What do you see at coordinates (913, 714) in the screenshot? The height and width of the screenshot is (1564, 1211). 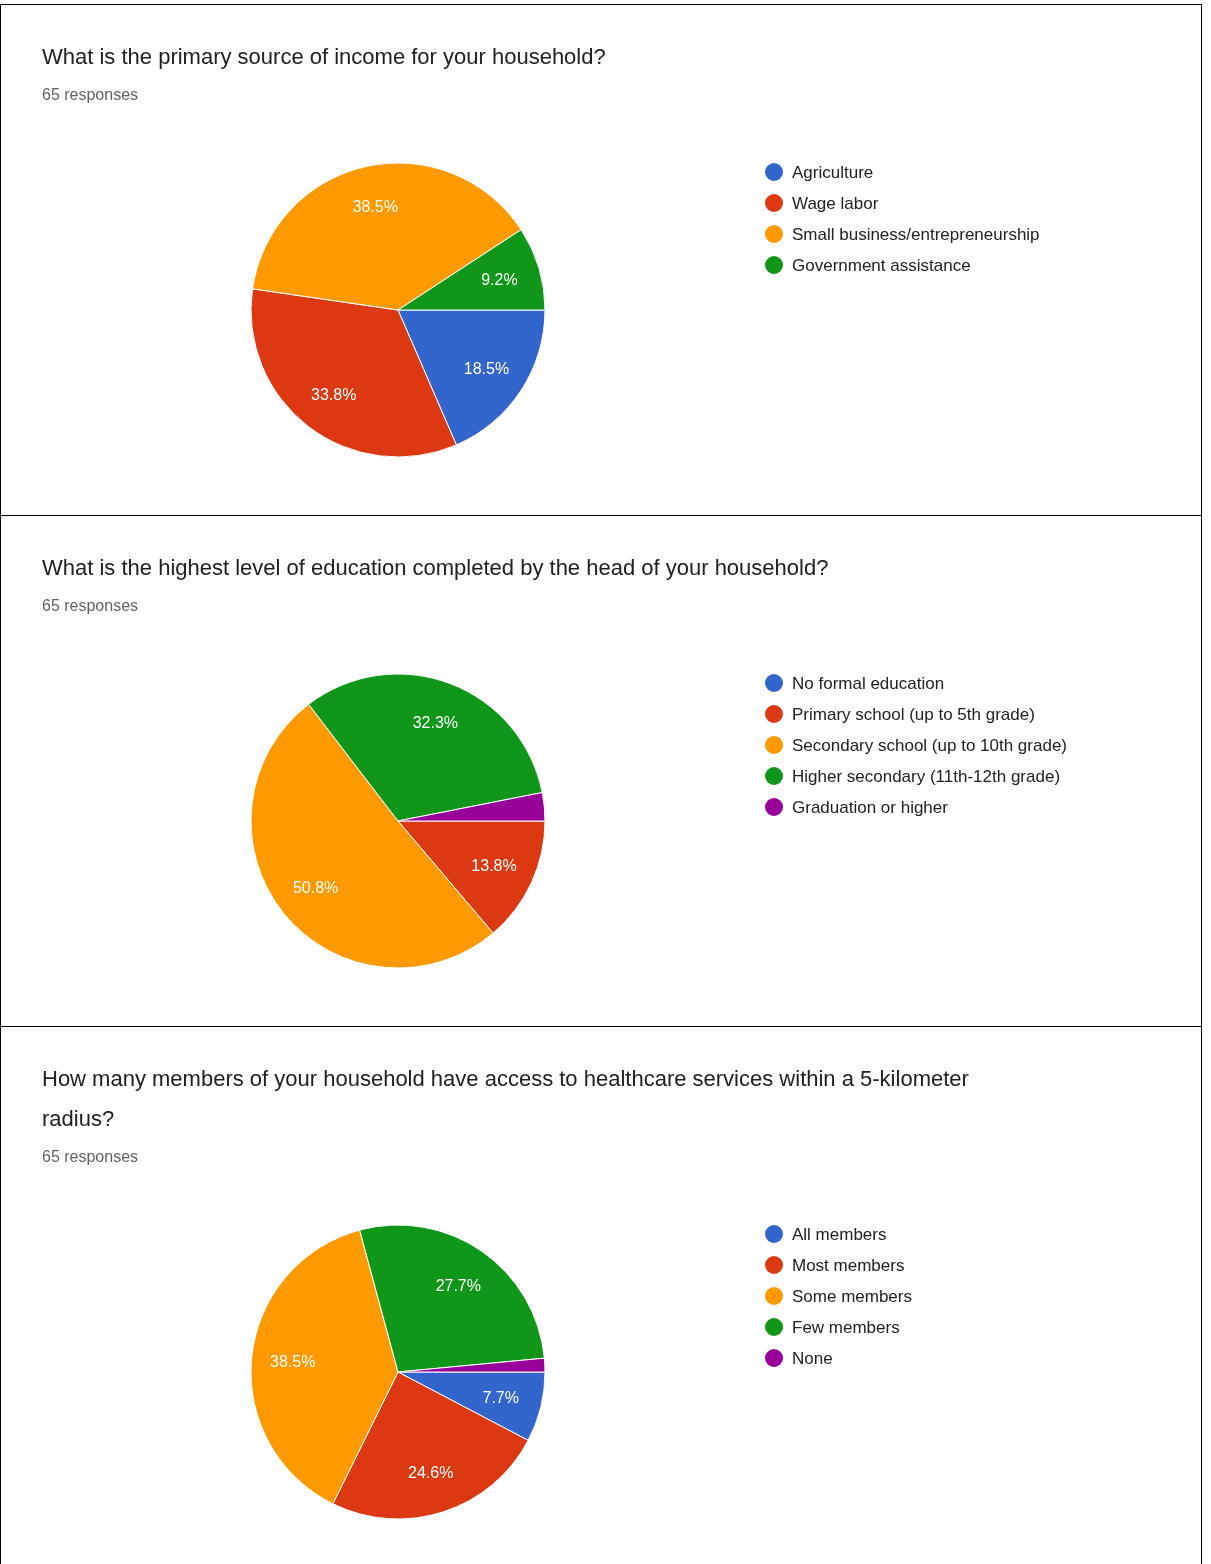 I see `legend-label: Primary school (up to 5th grade)` at bounding box center [913, 714].